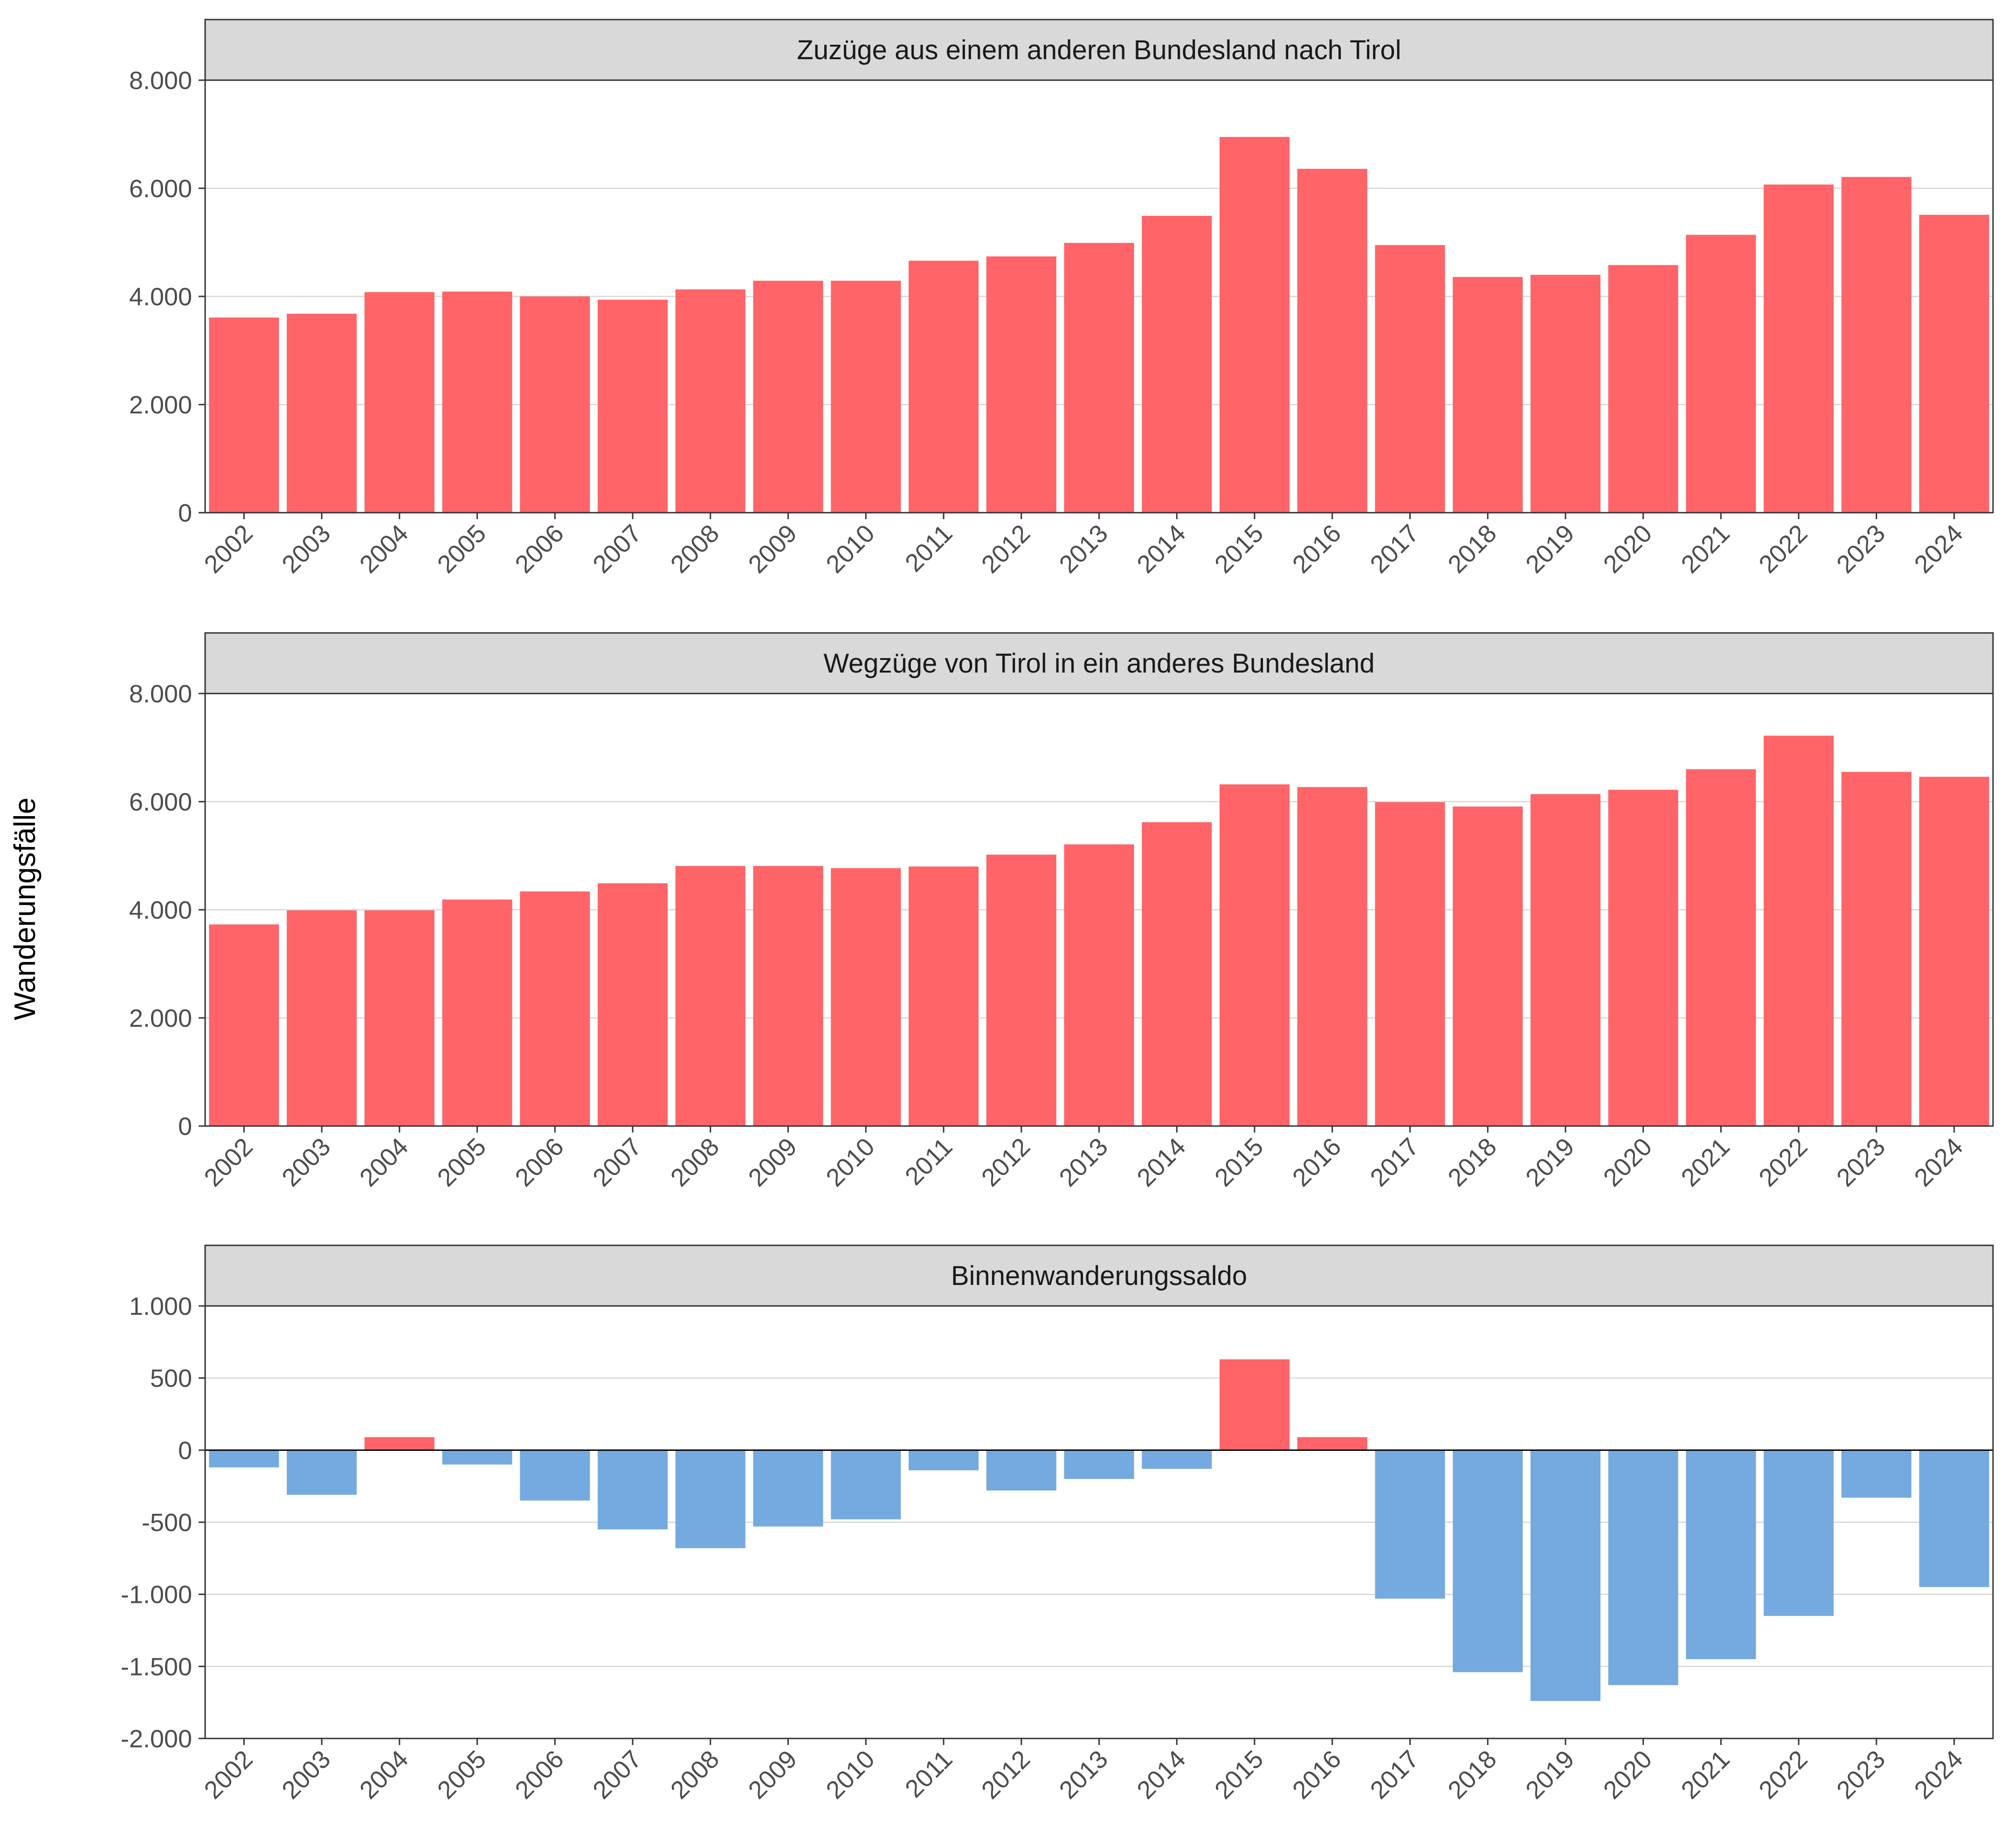 The width and height of the screenshot is (2014, 1848). What do you see at coordinates (244, 415) in the screenshot?
I see `bar-2002` at bounding box center [244, 415].